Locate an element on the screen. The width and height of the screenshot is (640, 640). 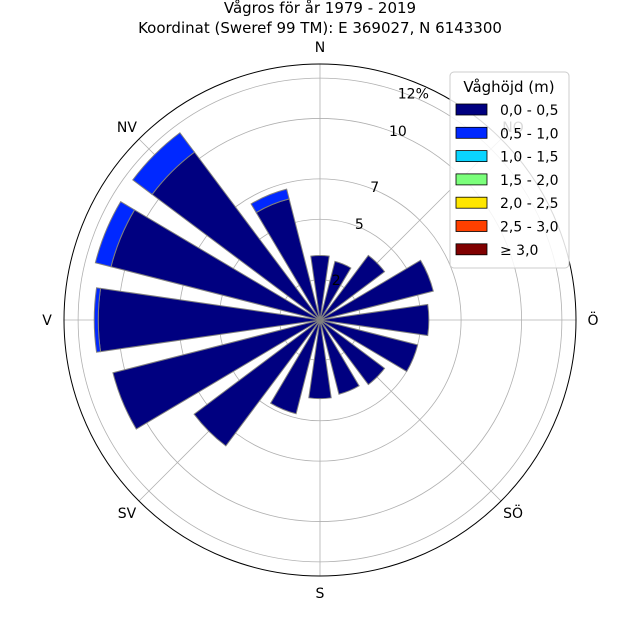
legend-label: 1,5 - 2,0 is located at coordinates (529, 181).